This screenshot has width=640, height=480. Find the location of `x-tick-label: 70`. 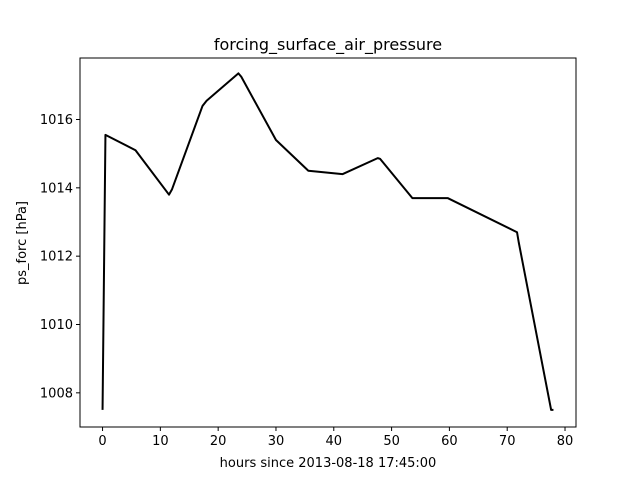

x-tick-label: 70 is located at coordinates (507, 441).